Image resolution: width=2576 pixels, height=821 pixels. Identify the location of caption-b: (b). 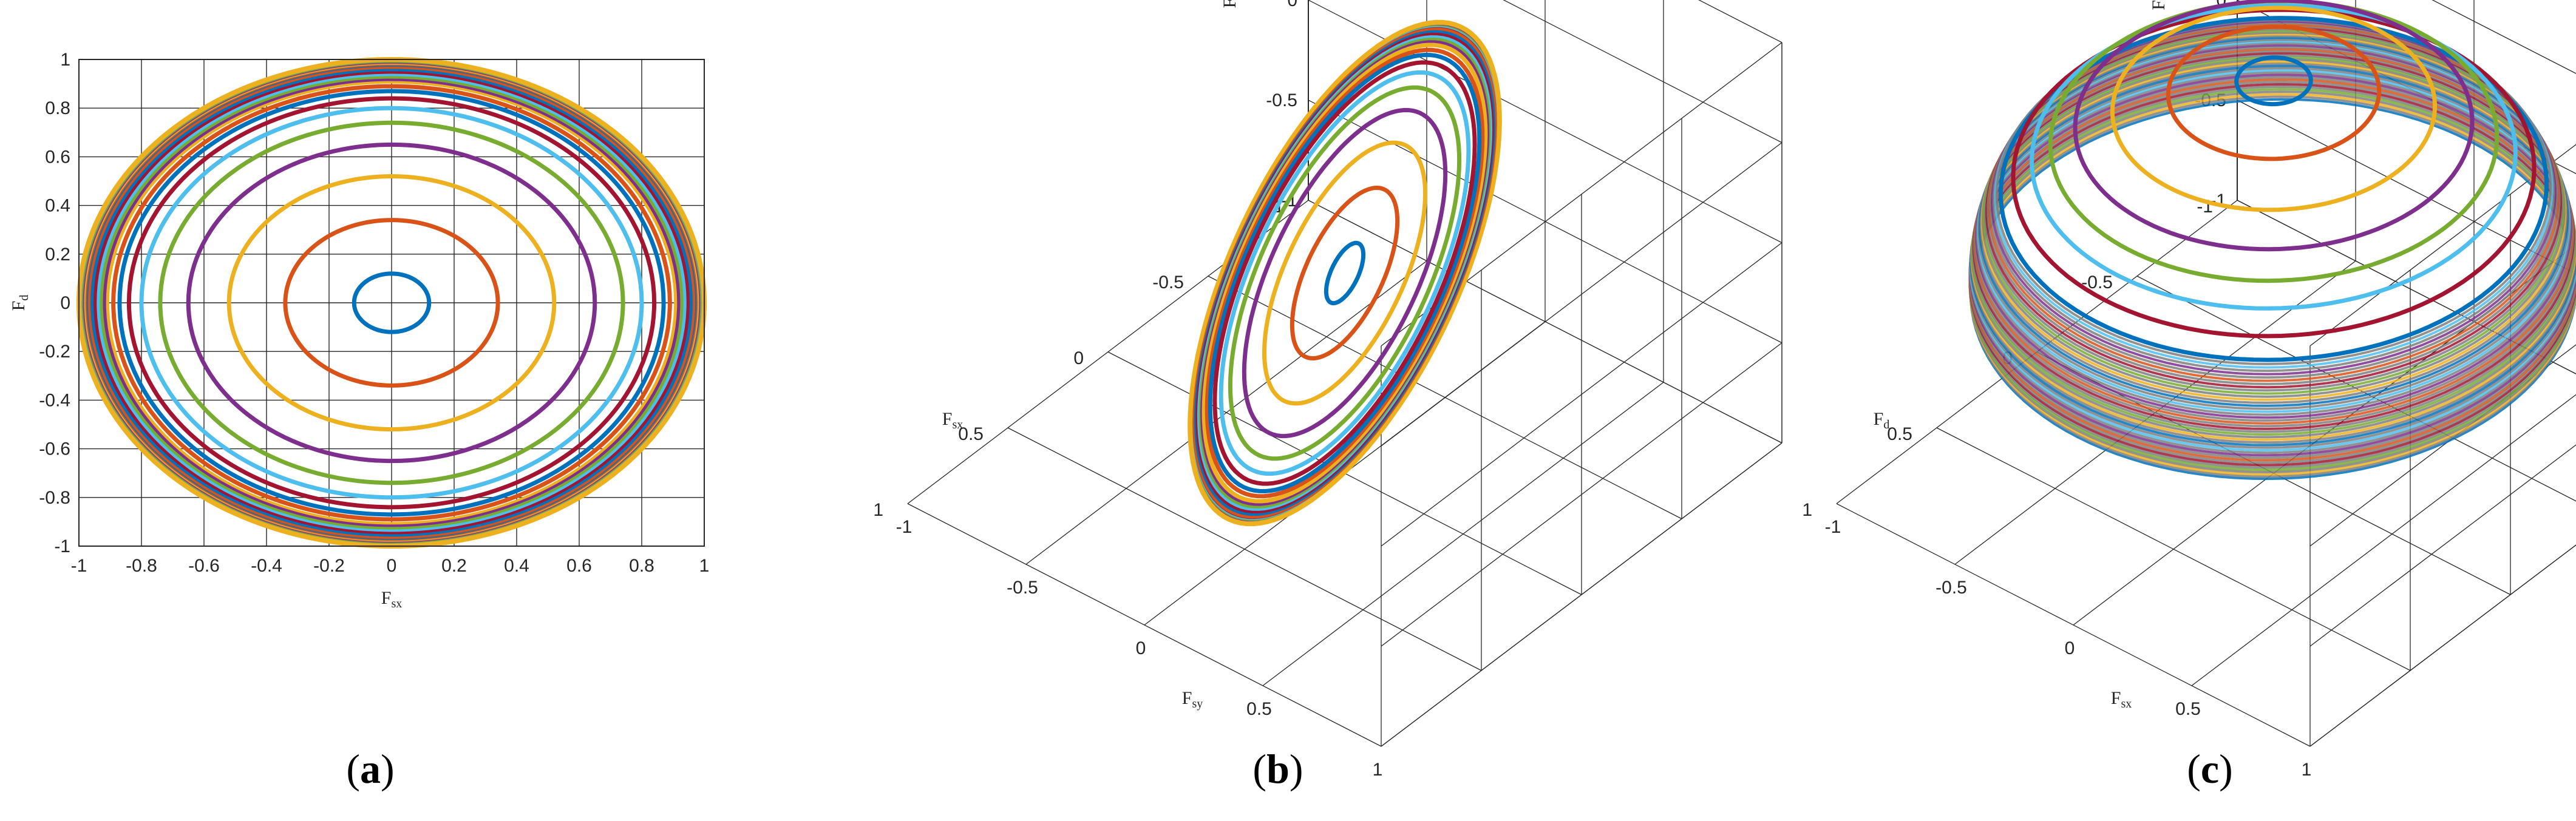
(1277, 769).